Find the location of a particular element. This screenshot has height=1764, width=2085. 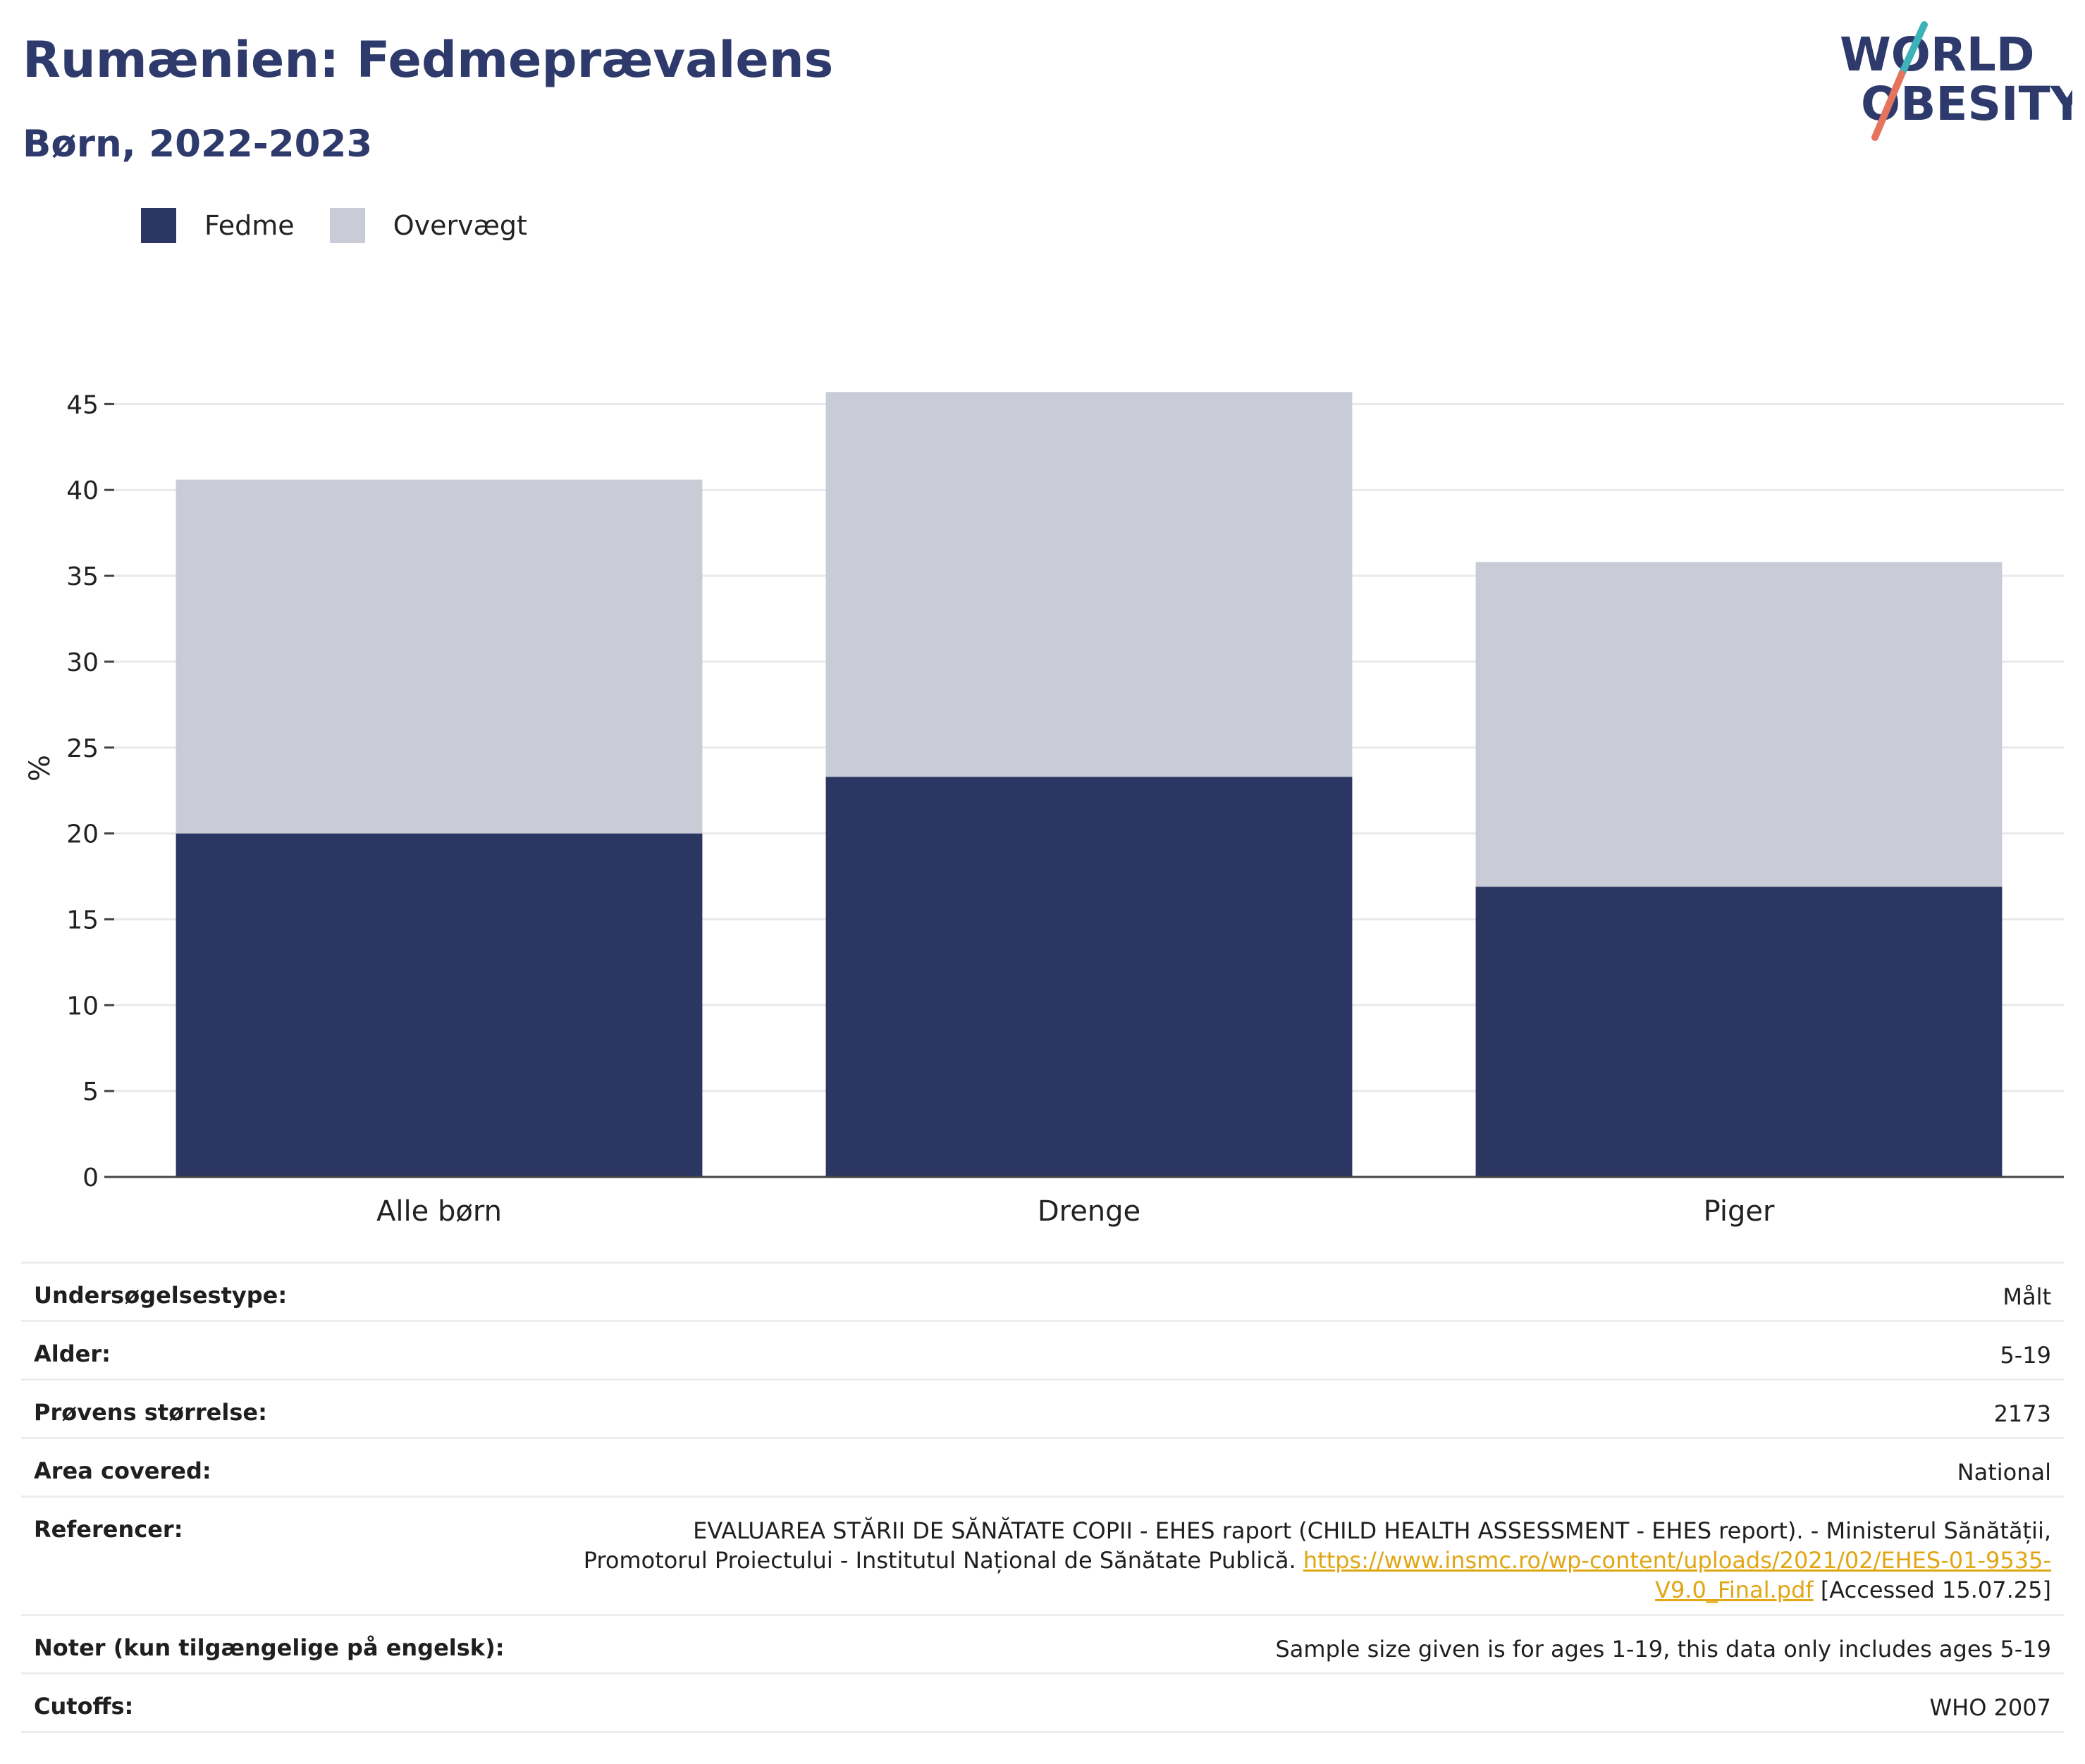

sample-label: Prøvens størrelse: is located at coordinates (150, 1412).